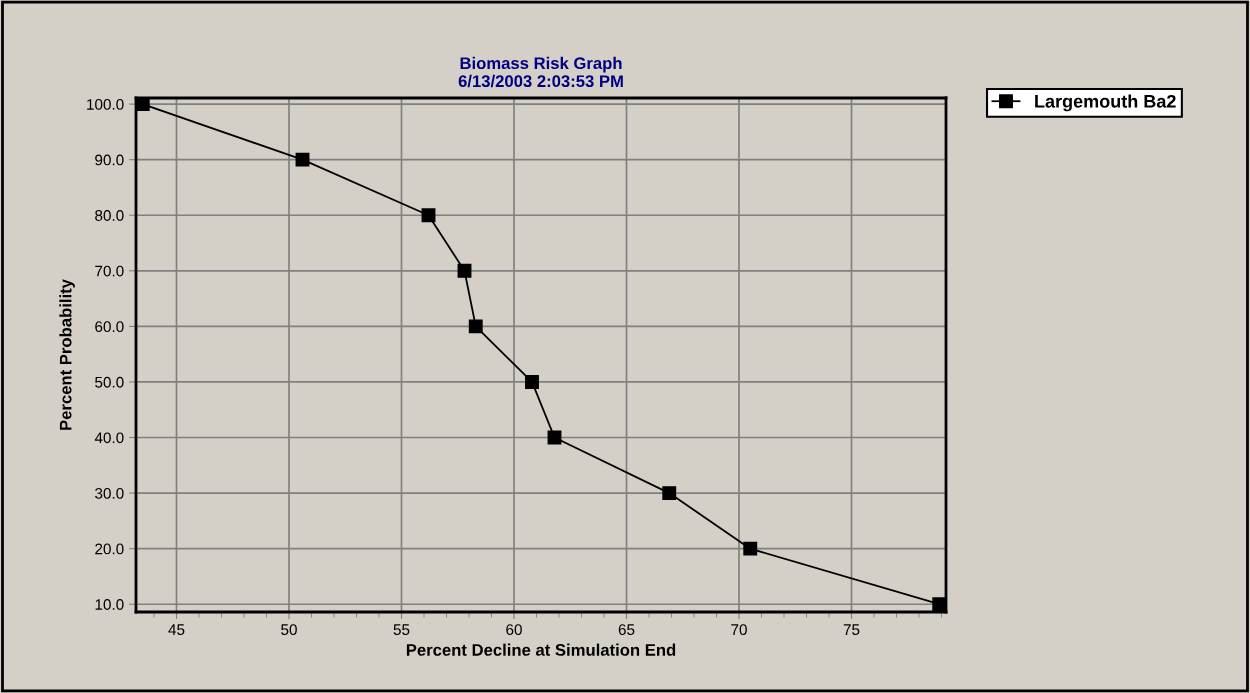 The height and width of the screenshot is (693, 1250). Describe the element at coordinates (109, 493) in the screenshot. I see `y-tick-label: 30.0` at that location.